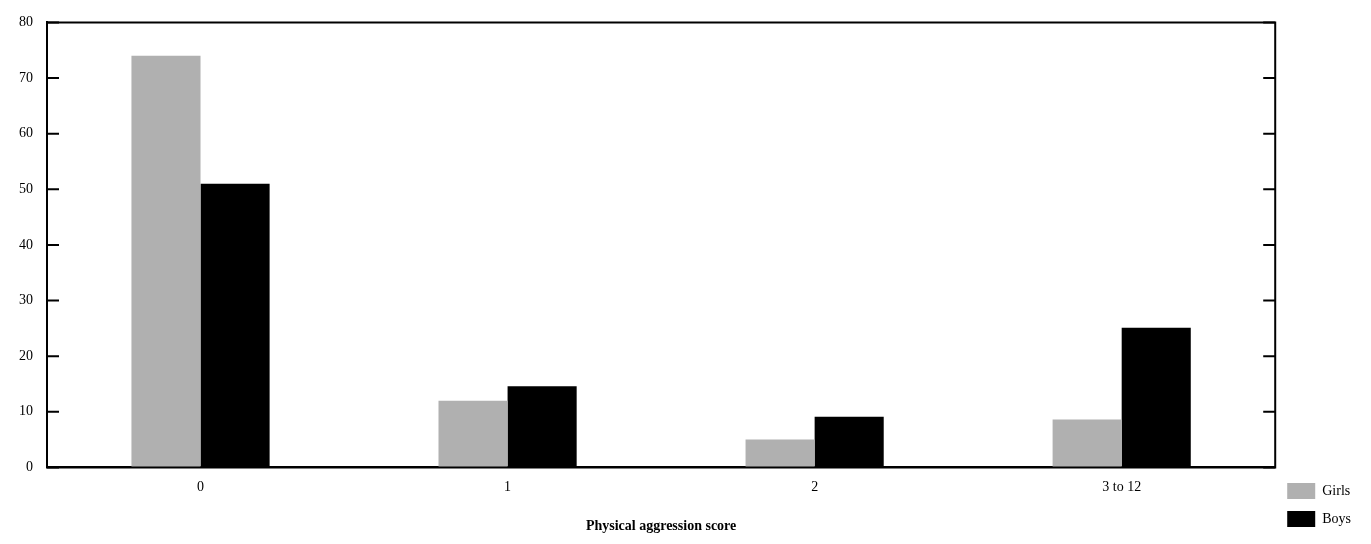 The height and width of the screenshot is (544, 1371). I want to click on x-tick-label: 2, so click(815, 487).